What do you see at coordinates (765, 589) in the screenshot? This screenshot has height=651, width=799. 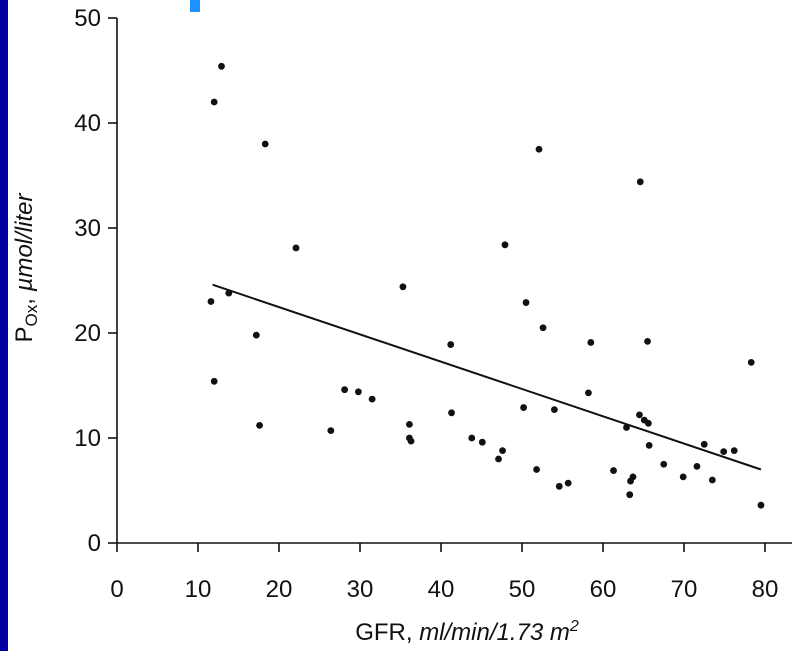 I see `x-tick-label: 80` at bounding box center [765, 589].